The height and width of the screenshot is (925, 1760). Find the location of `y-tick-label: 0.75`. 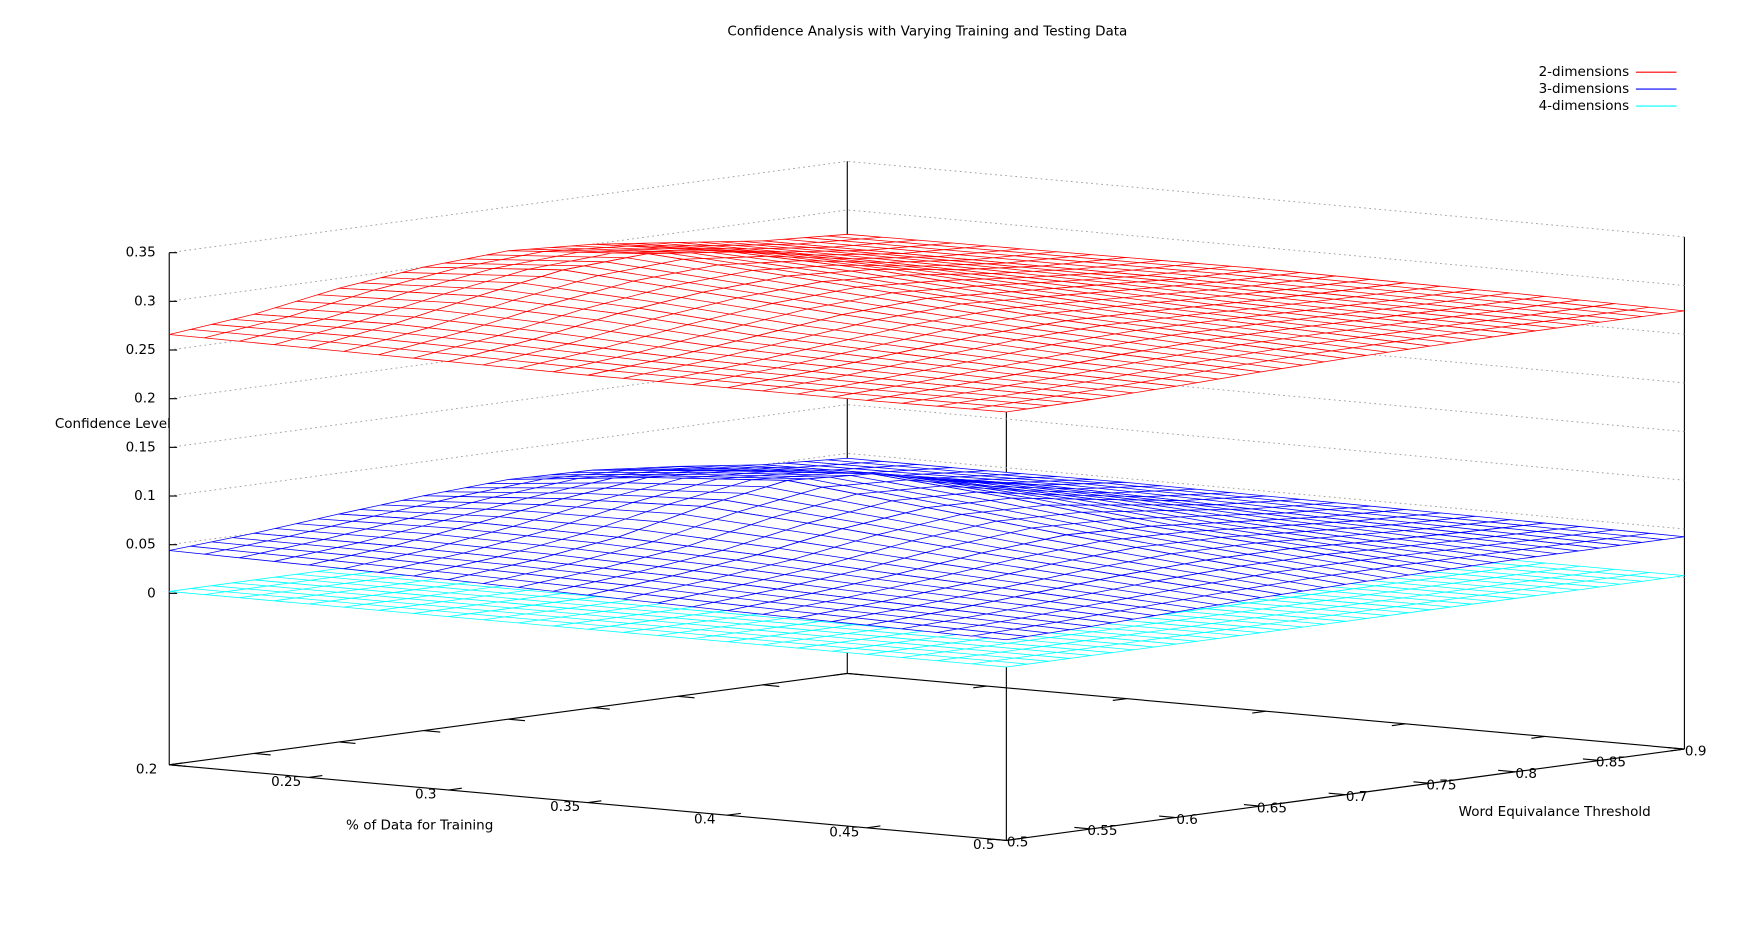

y-tick-label: 0.75 is located at coordinates (1441, 786).